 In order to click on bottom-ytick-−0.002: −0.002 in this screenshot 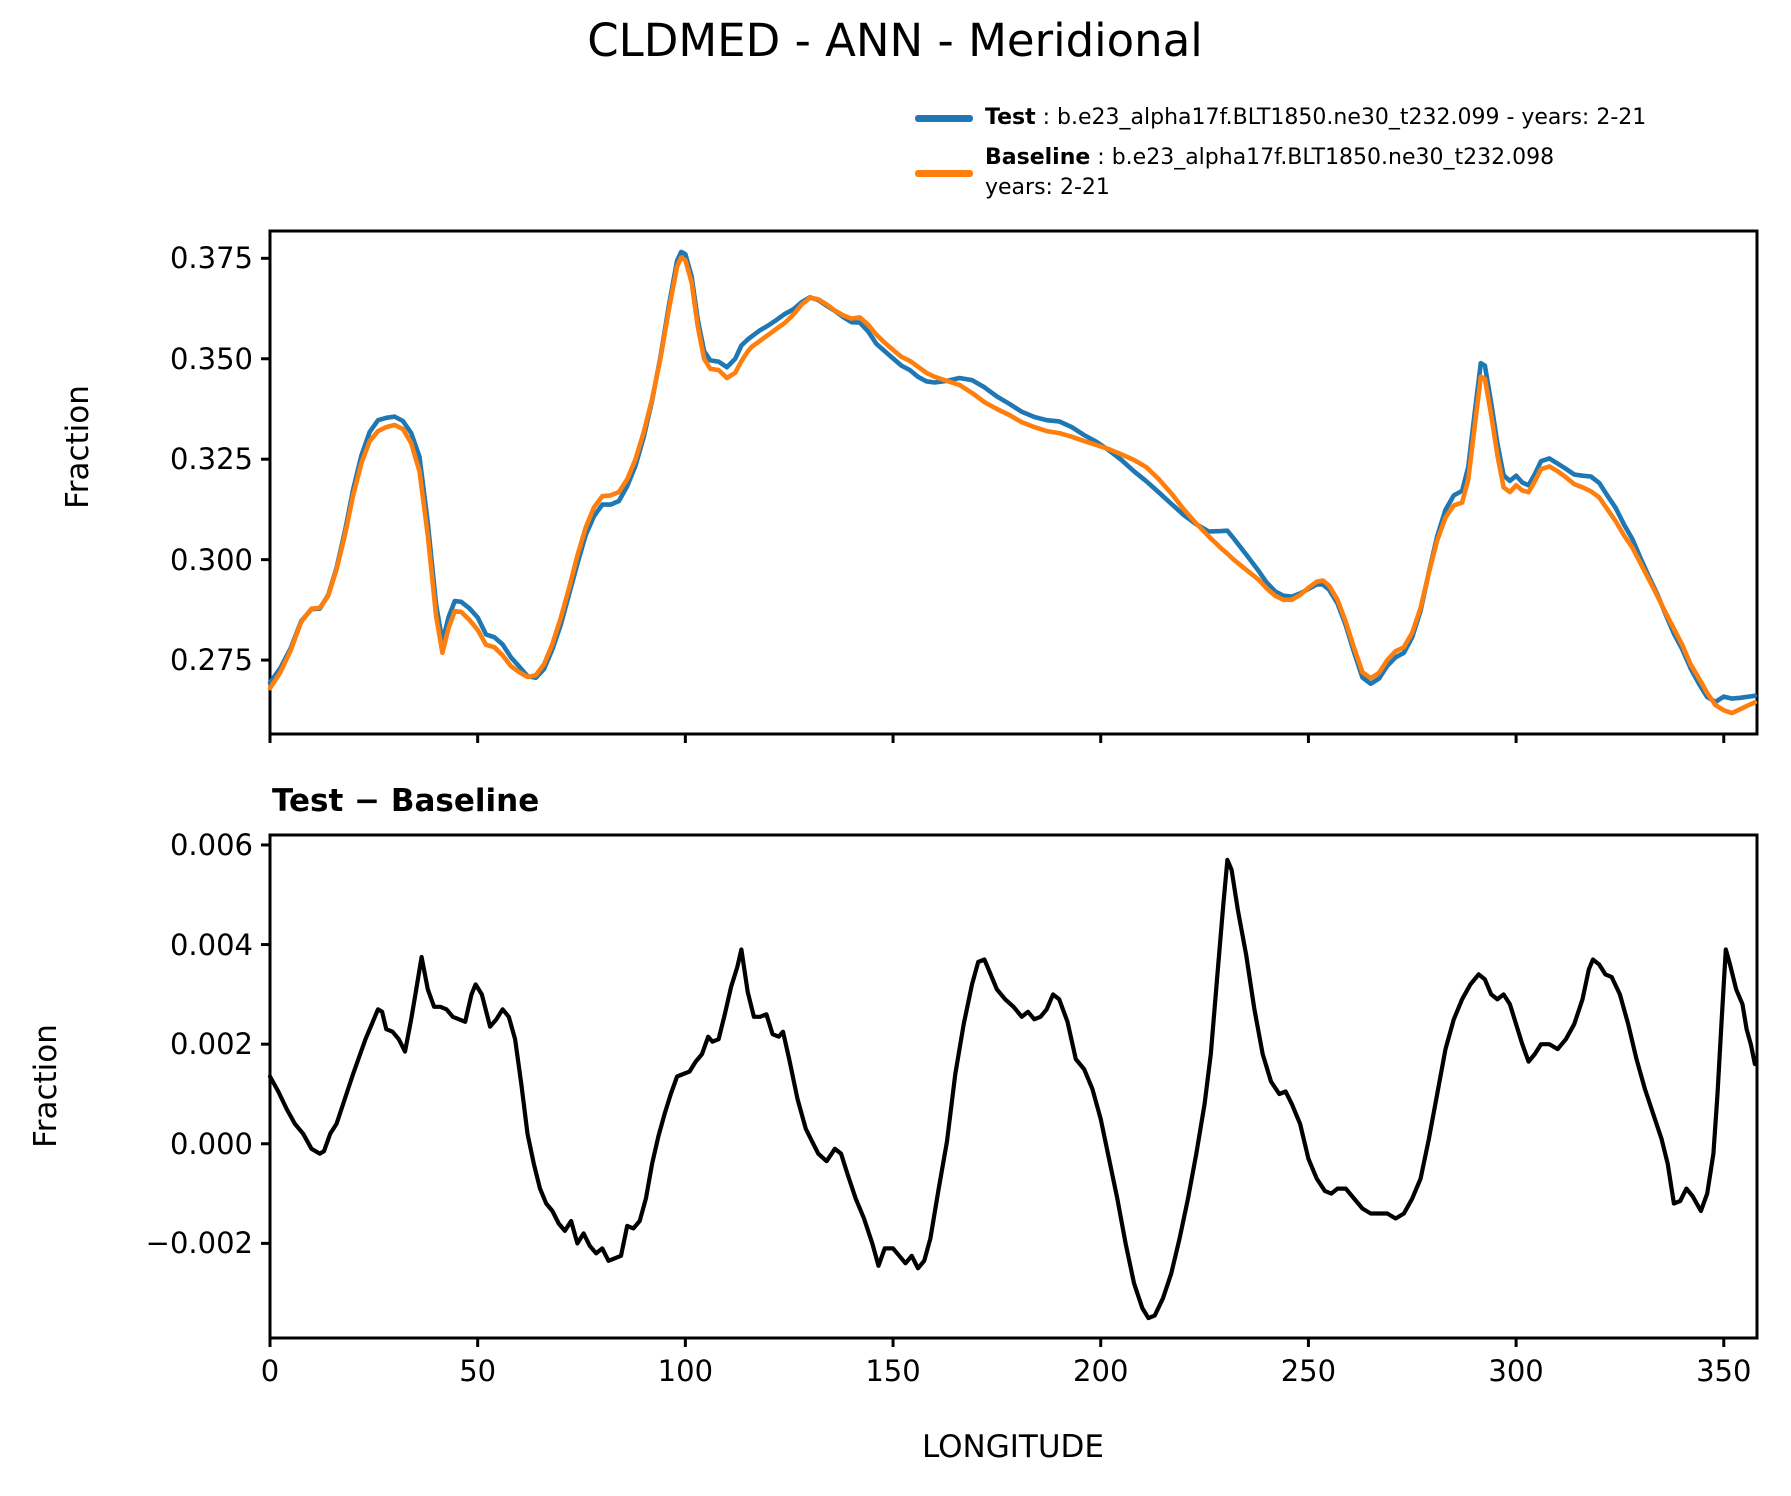, I will do `click(199, 1243)`.